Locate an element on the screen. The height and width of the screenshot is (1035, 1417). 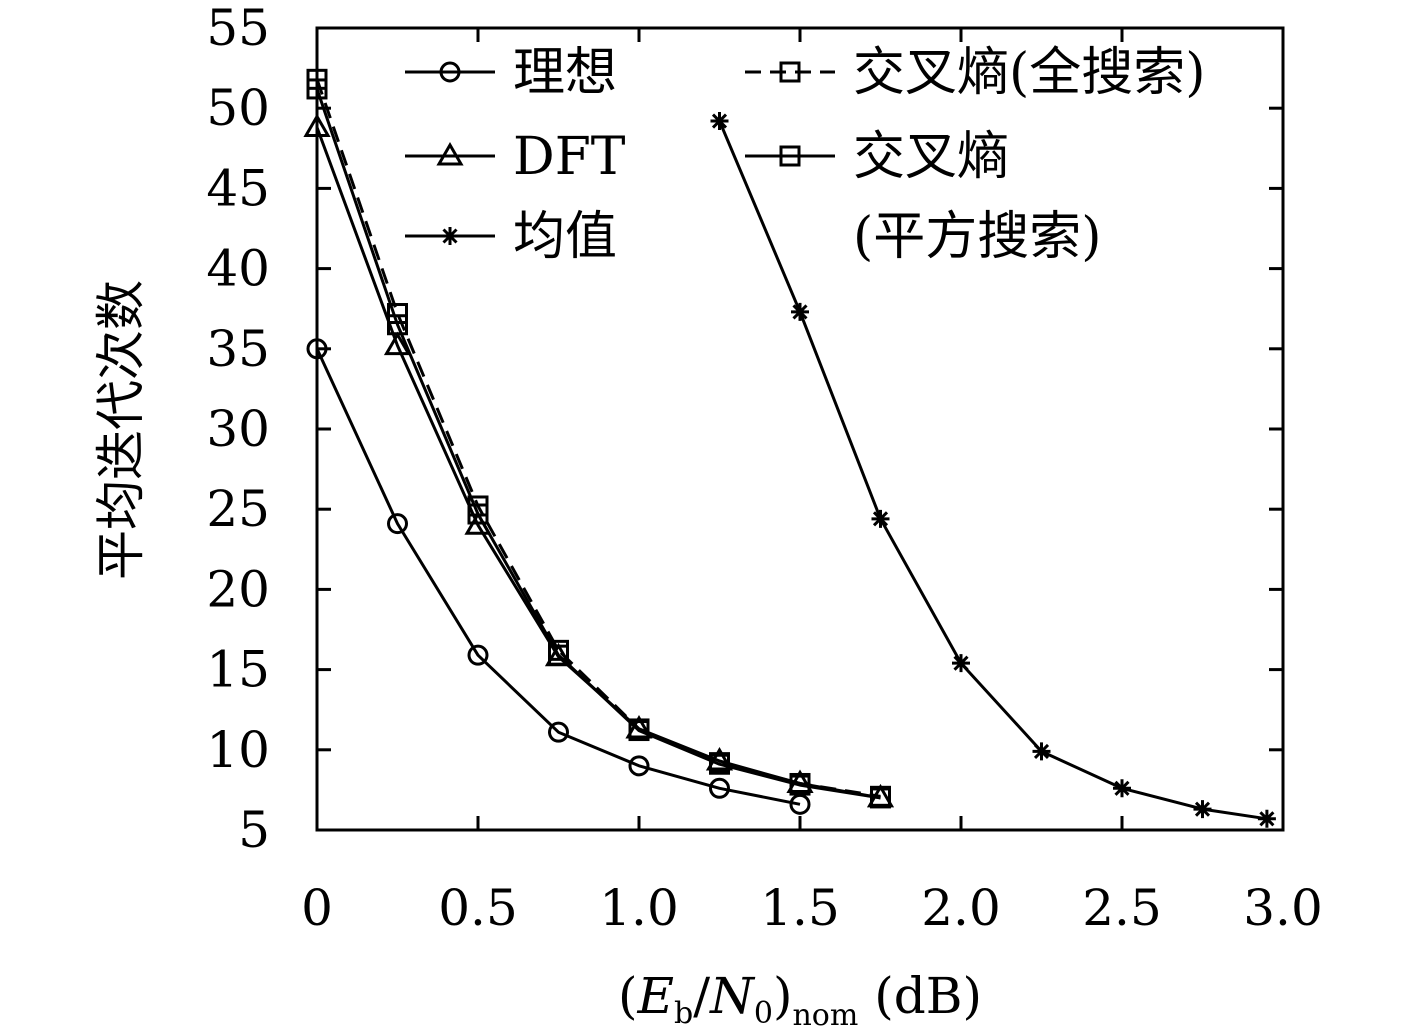
x-tick-label: 2.0 is located at coordinates (961, 908).